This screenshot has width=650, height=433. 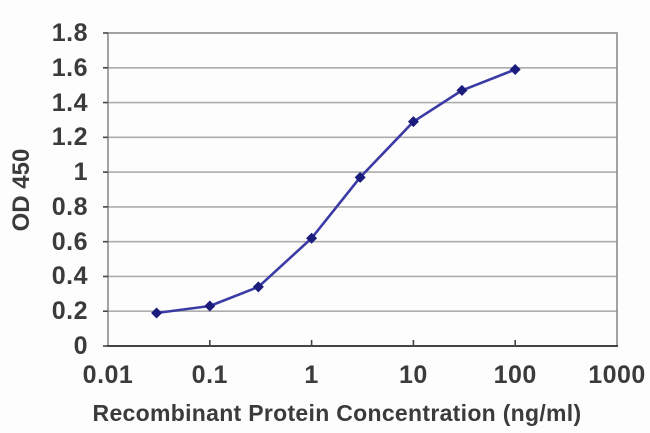 What do you see at coordinates (209, 375) in the screenshot?
I see `x-tick-label: 0.1` at bounding box center [209, 375].